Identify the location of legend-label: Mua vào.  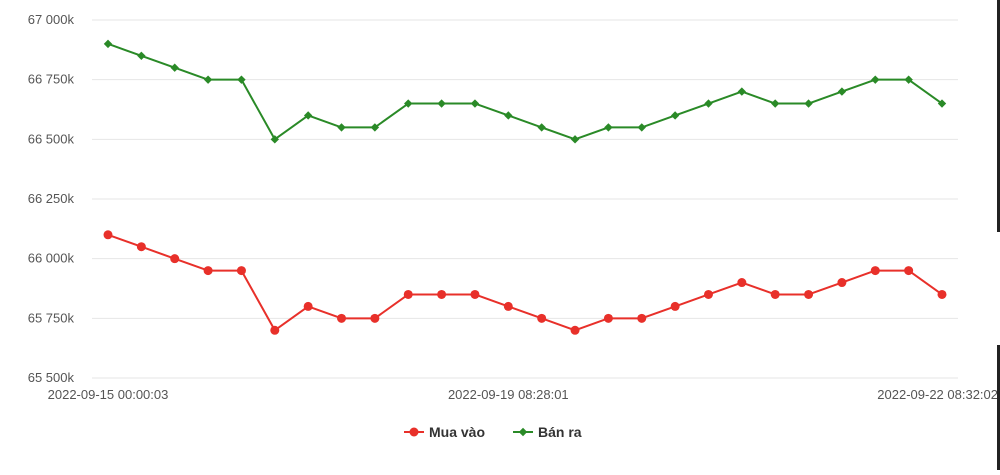
(457, 432).